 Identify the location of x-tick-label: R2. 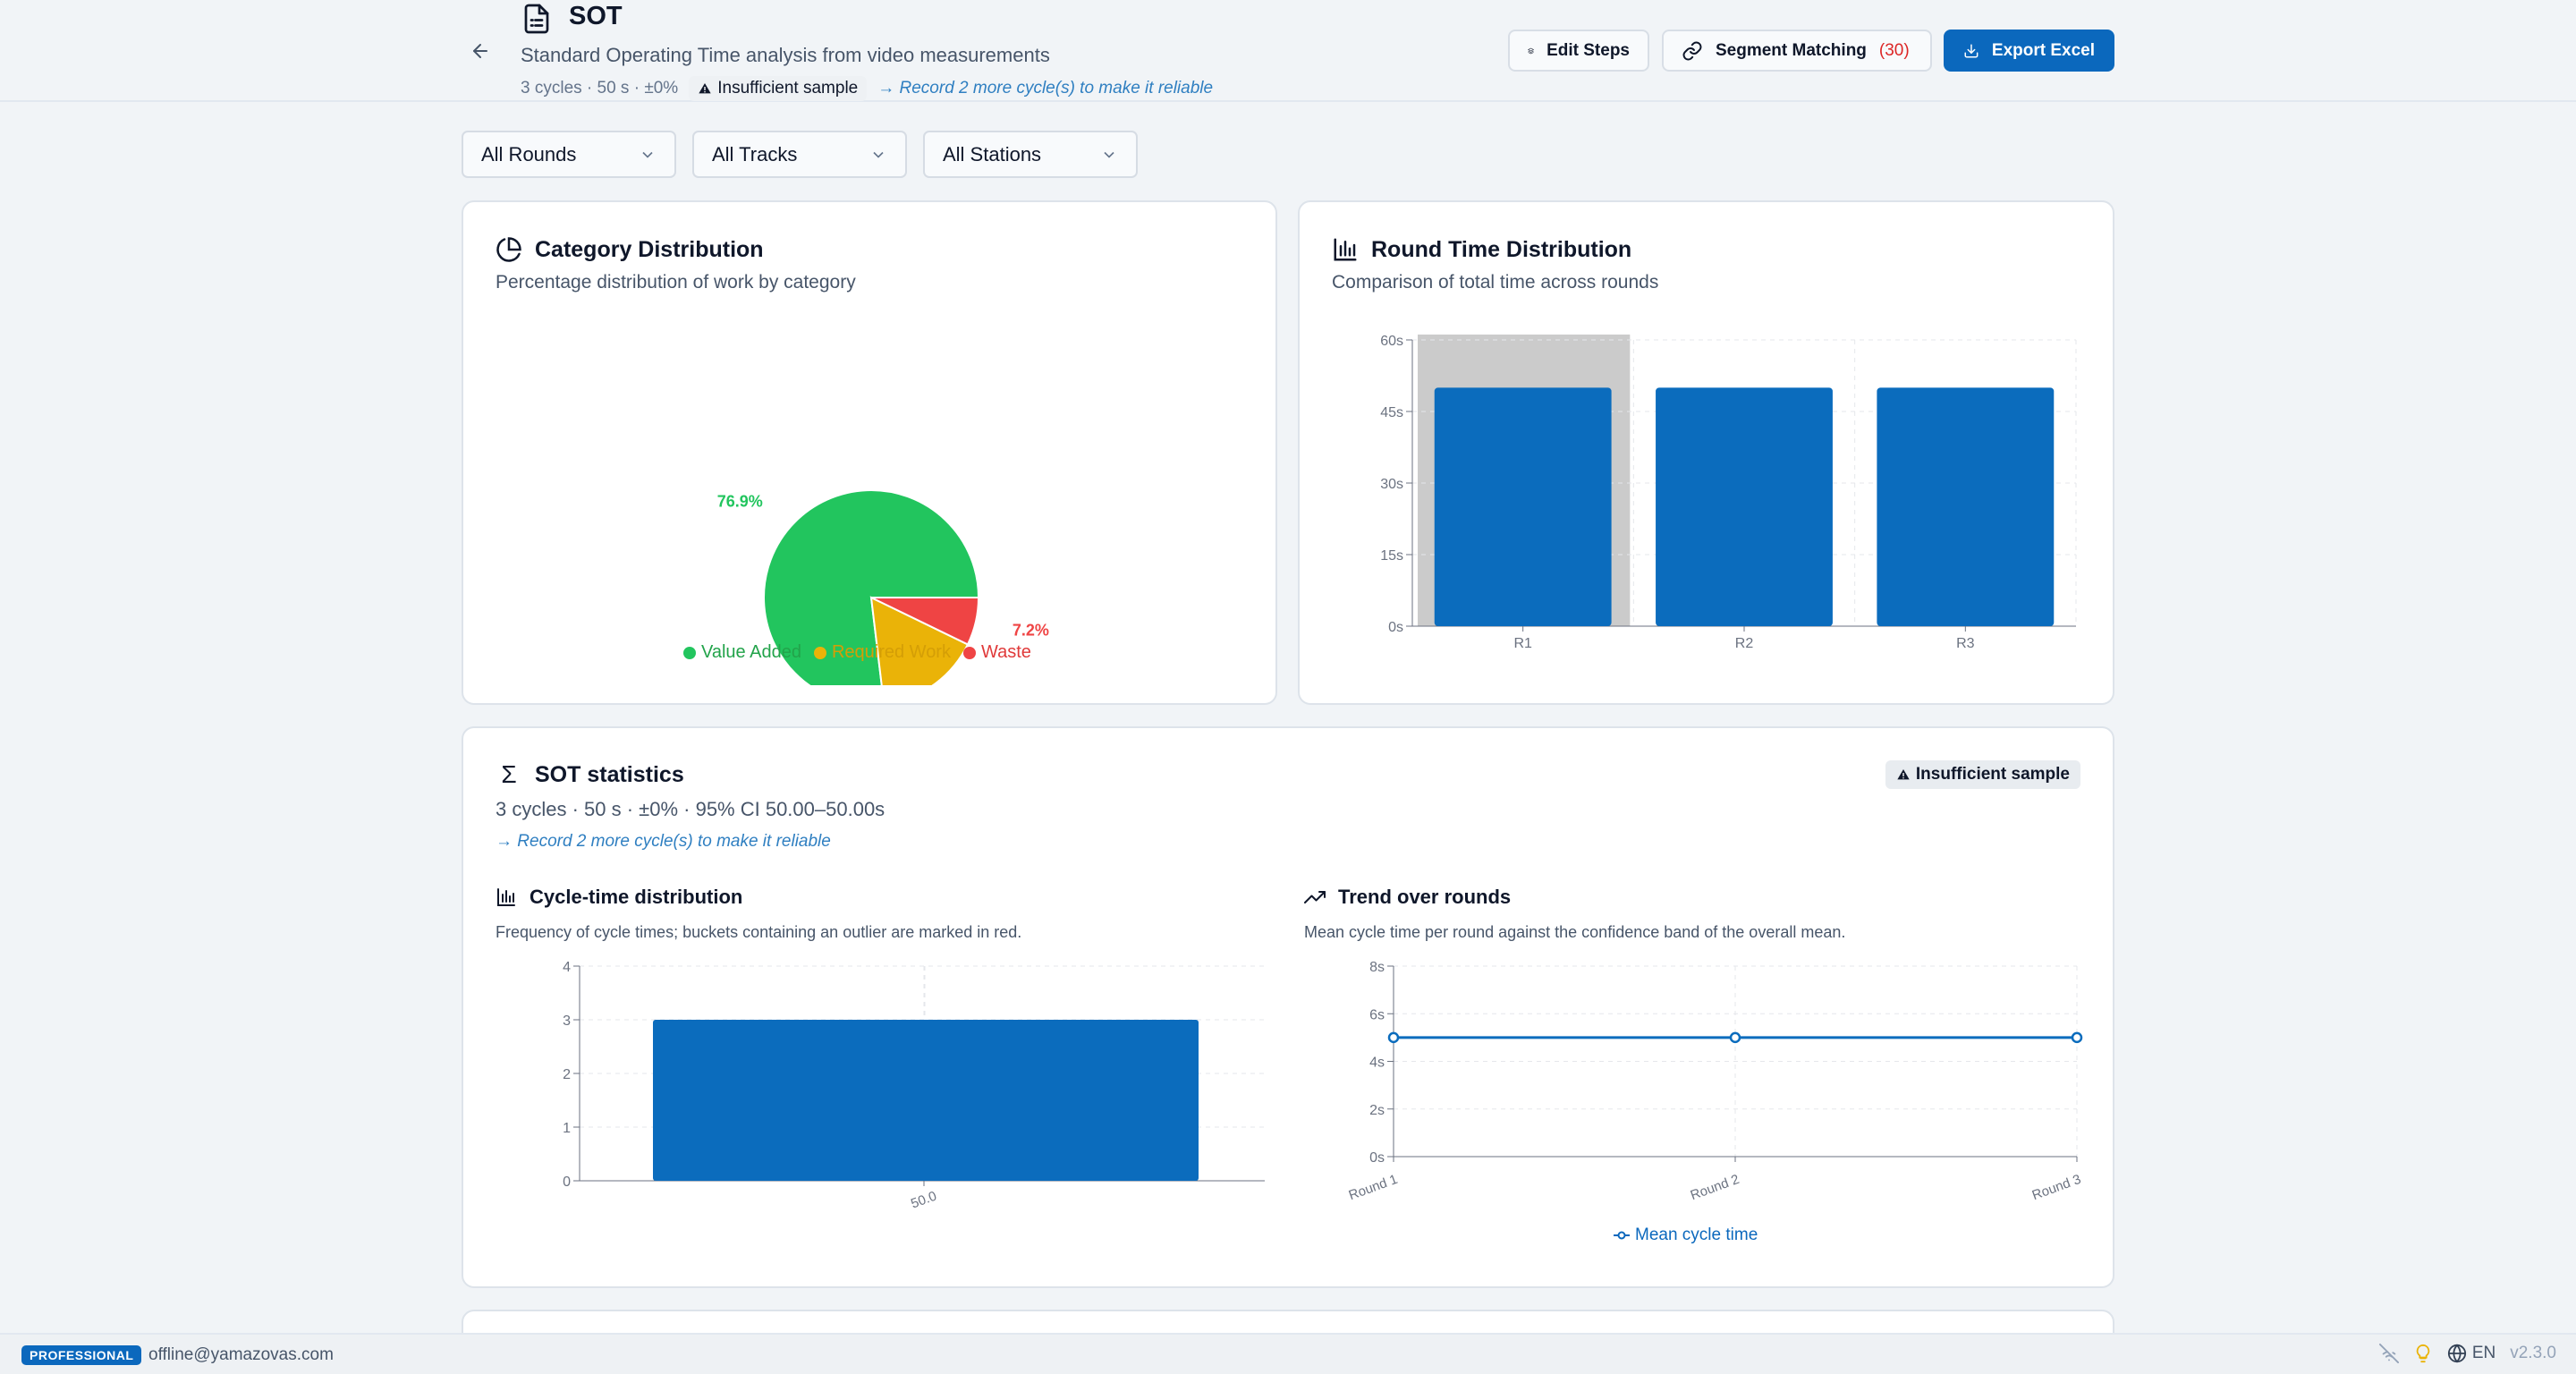
(1744, 643).